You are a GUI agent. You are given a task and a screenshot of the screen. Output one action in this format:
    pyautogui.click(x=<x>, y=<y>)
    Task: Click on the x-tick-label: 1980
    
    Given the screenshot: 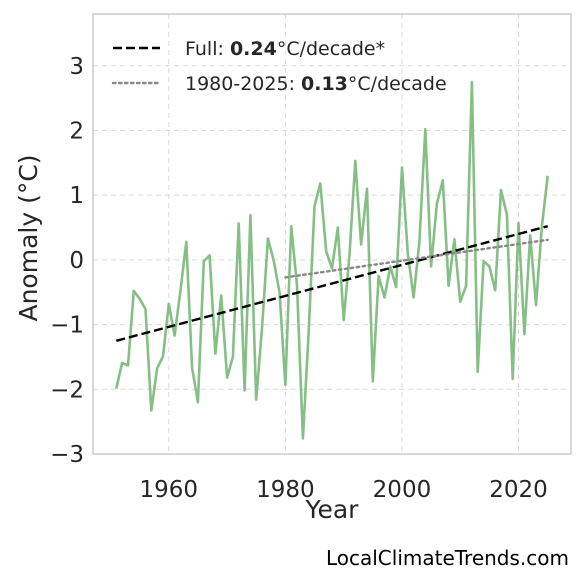 What is the action you would take?
    pyautogui.click(x=285, y=490)
    